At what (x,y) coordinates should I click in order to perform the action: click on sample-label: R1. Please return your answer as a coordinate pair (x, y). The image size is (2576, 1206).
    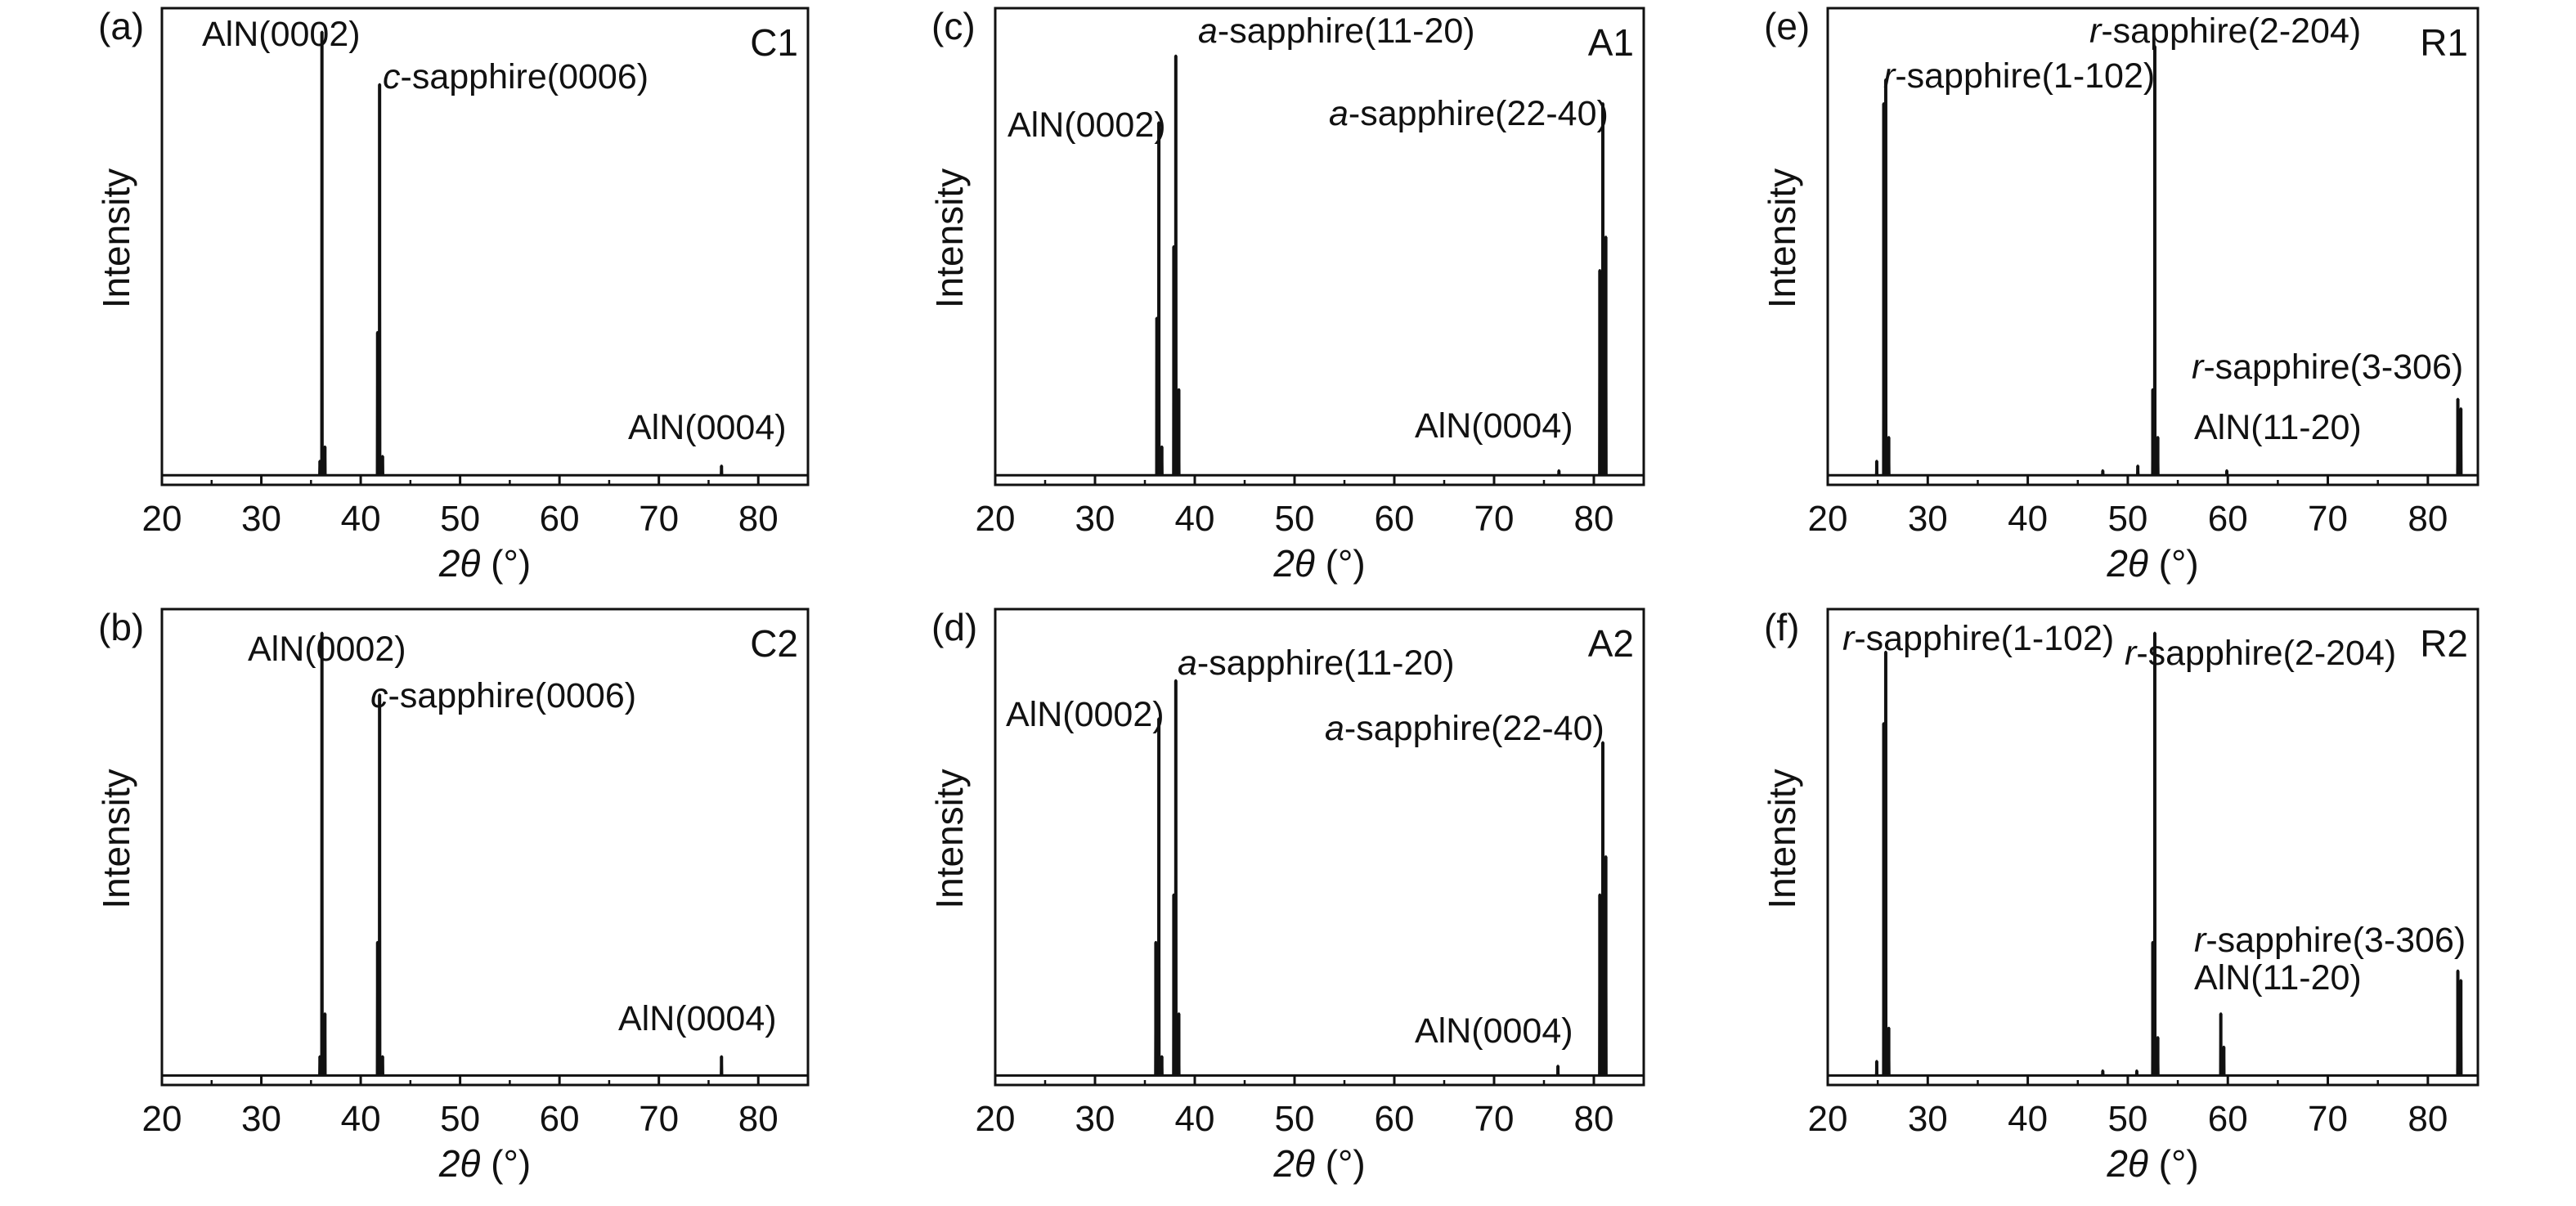
    Looking at the image, I should click on (2444, 42).